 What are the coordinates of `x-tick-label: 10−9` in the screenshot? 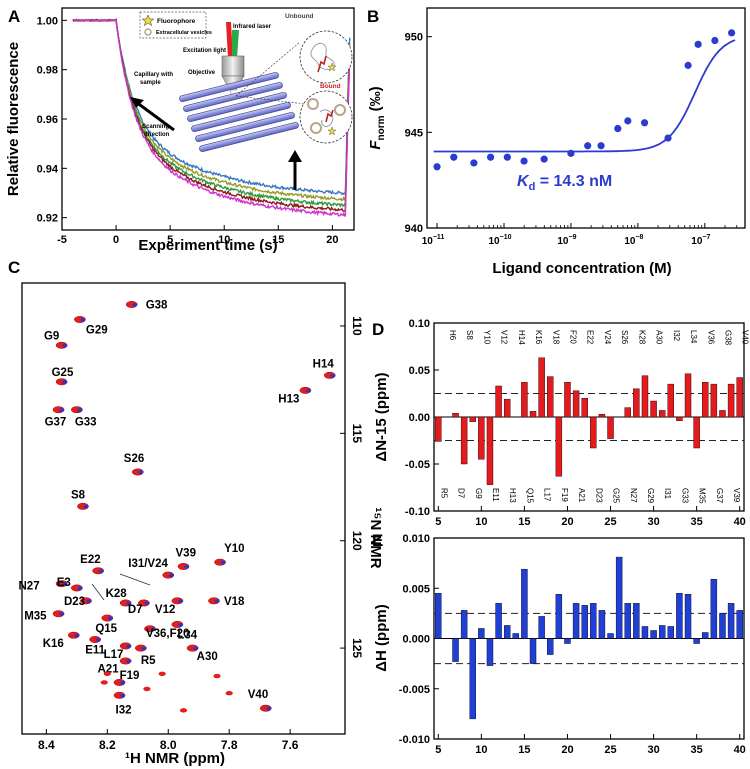 It's located at (566, 240).